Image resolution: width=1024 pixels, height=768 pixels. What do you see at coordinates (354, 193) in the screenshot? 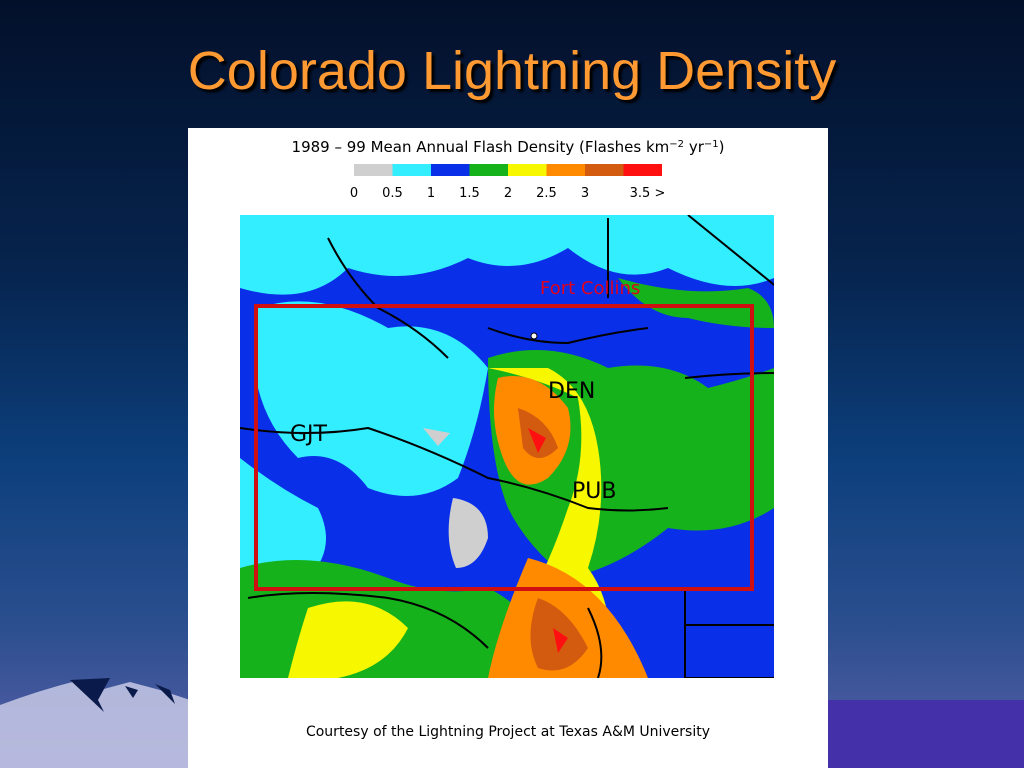
I see `legend-label: 0` at bounding box center [354, 193].